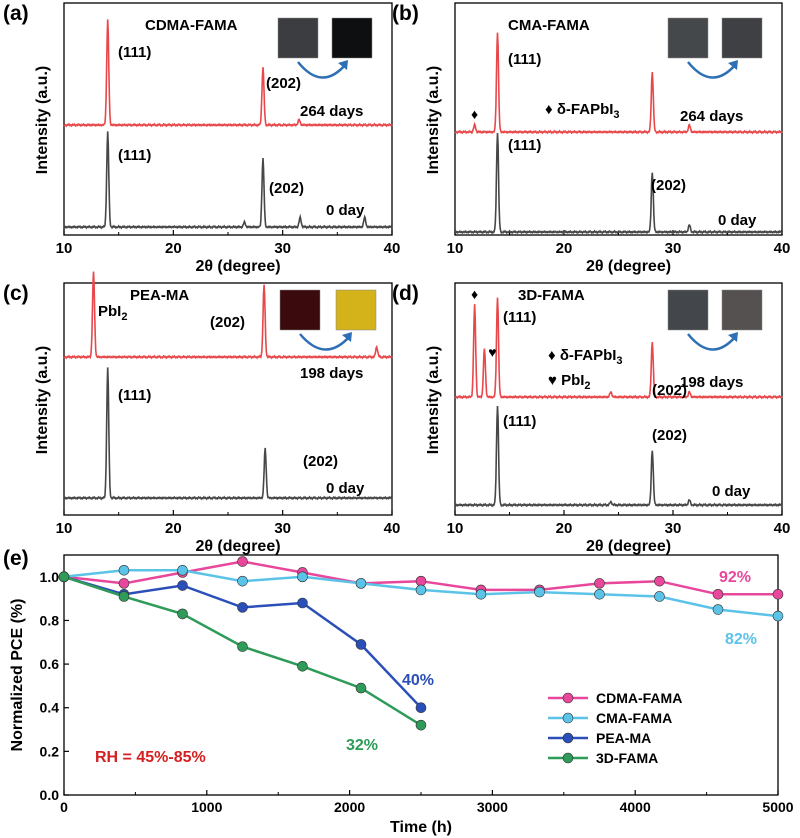  I want to click on heart-marker: ♥, so click(492, 352).